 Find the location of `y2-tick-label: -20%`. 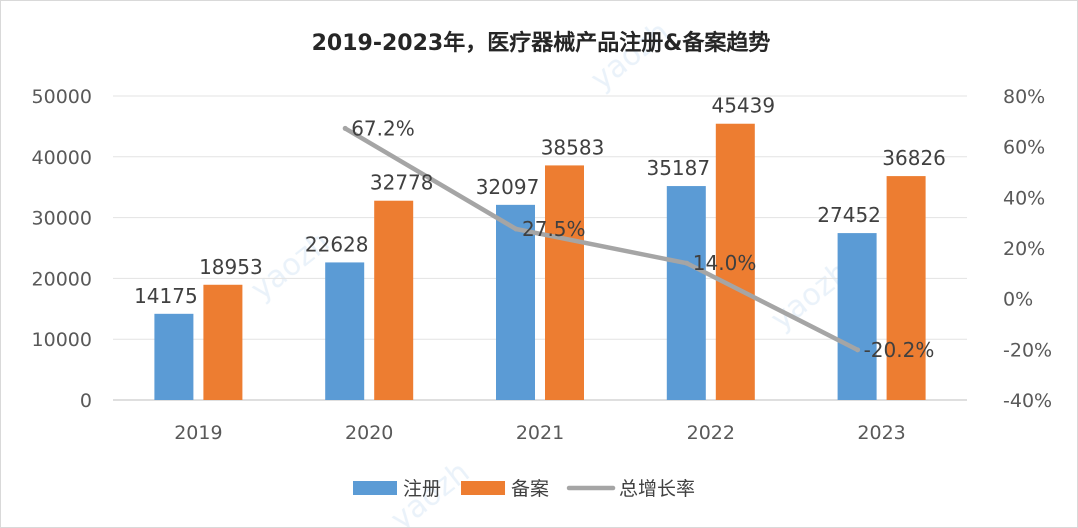

y2-tick-label: -20% is located at coordinates (1027, 350).